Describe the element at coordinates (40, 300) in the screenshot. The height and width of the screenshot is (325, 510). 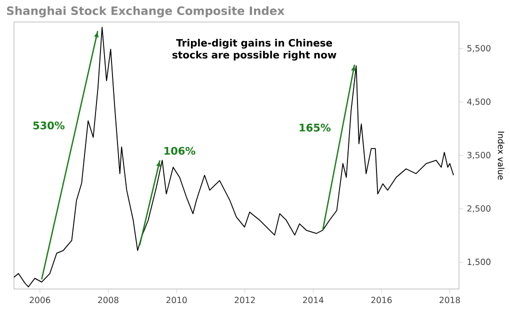
I see `x-tick-label: 2006` at that location.